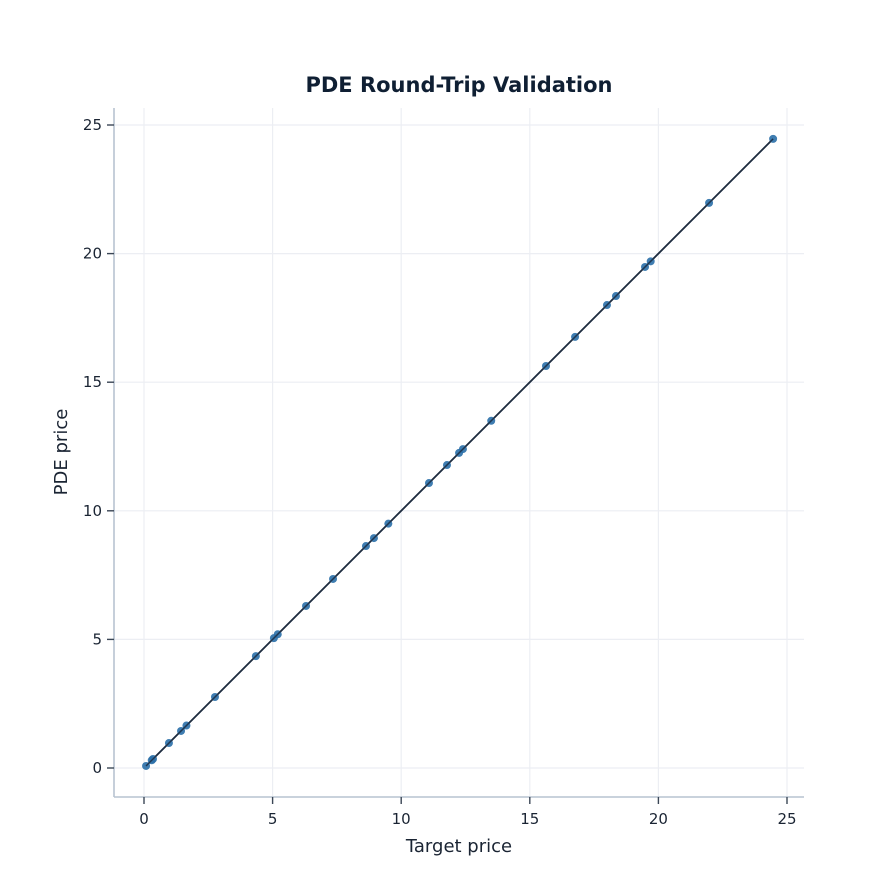 This screenshot has height=896, width=896. Describe the element at coordinates (658, 819) in the screenshot. I see `x-tick-label: 20` at that location.